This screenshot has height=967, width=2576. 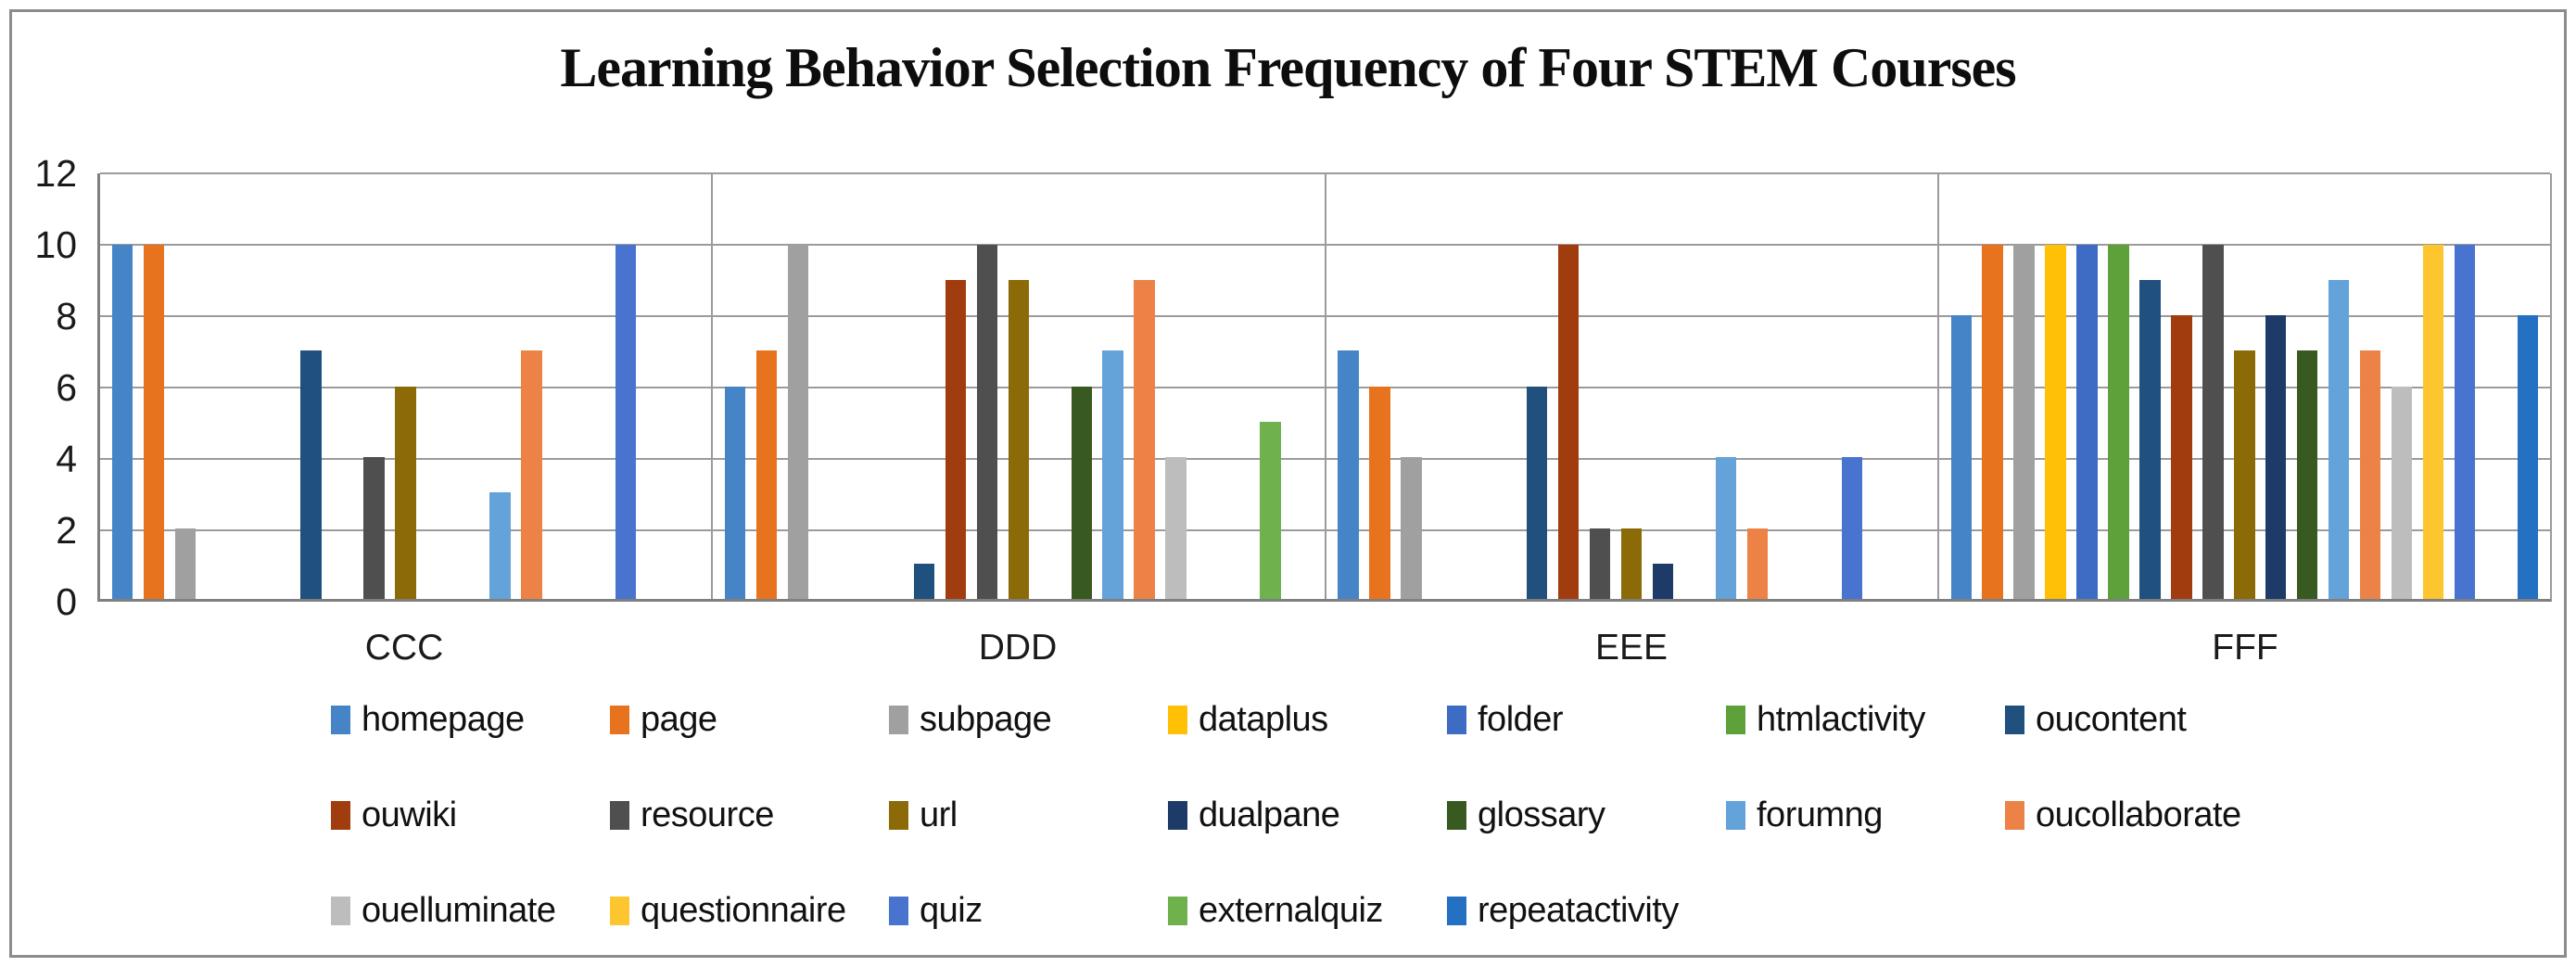 I want to click on legend-item-ouwiki: ouwiki, so click(x=470, y=815).